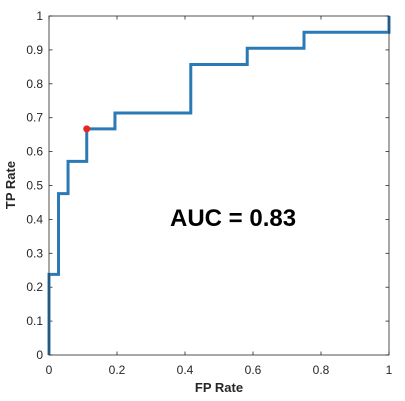  I want to click on y-tick-labels: 0 0.1 0.2 0.3 0.4 0.5 0.6 0.7 0.8 0.9 1, so click(34, 185).